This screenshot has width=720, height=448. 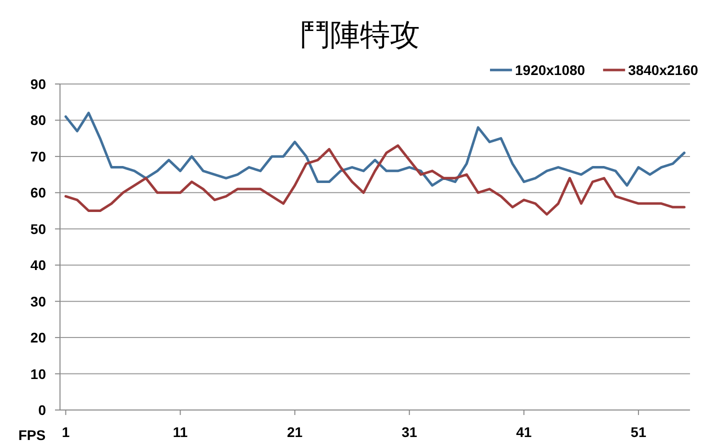 I want to click on legend-label: 3840x2160, so click(x=663, y=70).